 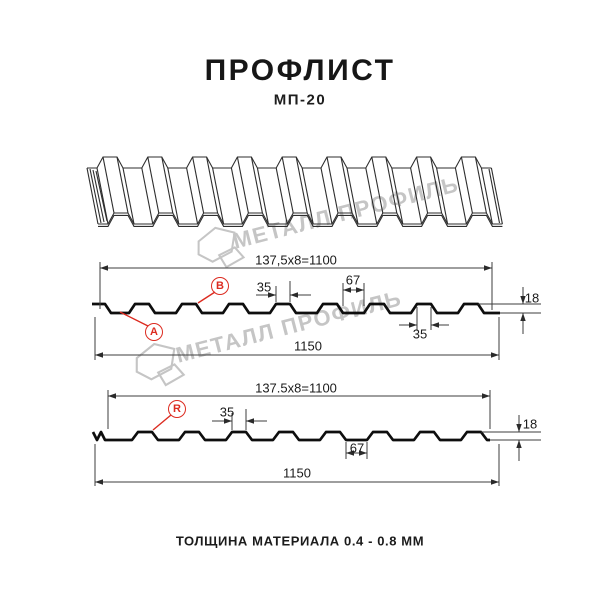 I want to click on dim-overall-width-top: 1150, so click(x=308, y=346).